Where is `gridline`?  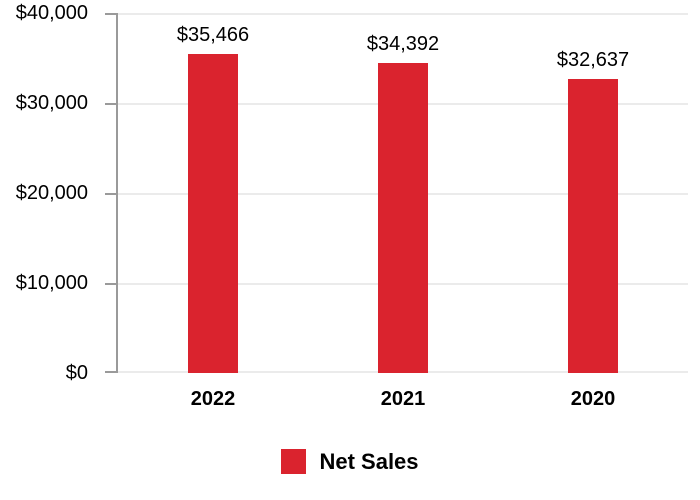 gridline is located at coordinates (403, 14).